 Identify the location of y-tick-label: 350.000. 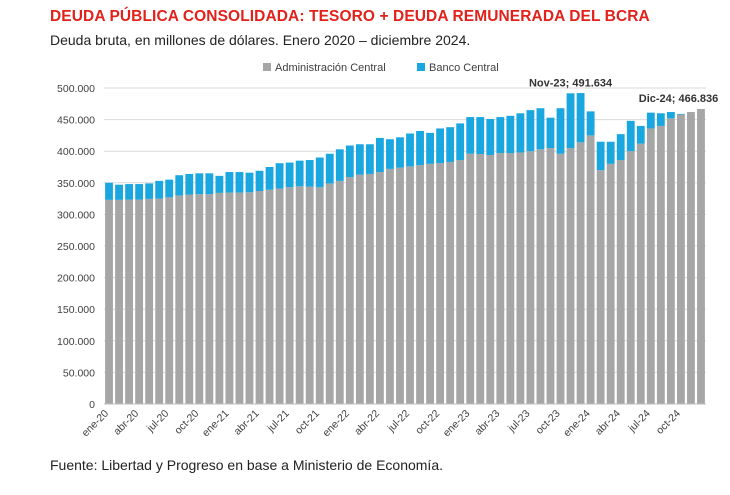
(76, 184).